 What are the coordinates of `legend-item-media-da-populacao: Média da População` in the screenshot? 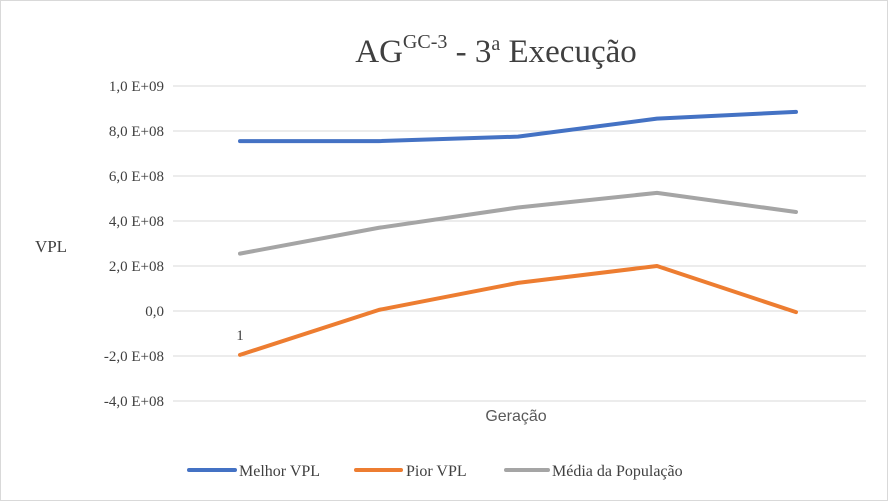 It's located at (593, 471).